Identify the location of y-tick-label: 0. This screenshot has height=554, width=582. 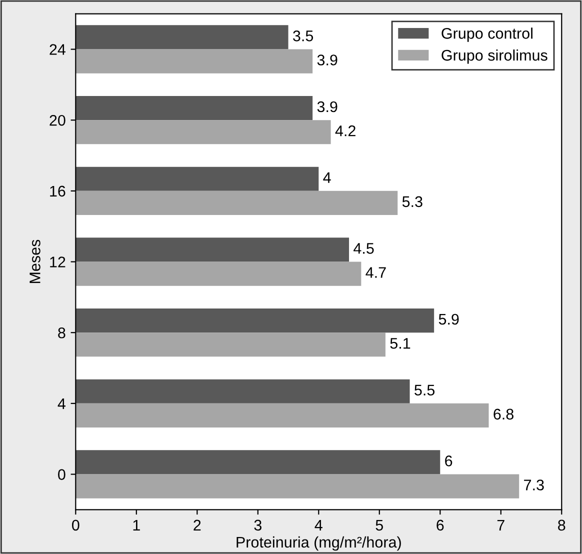
(62, 474).